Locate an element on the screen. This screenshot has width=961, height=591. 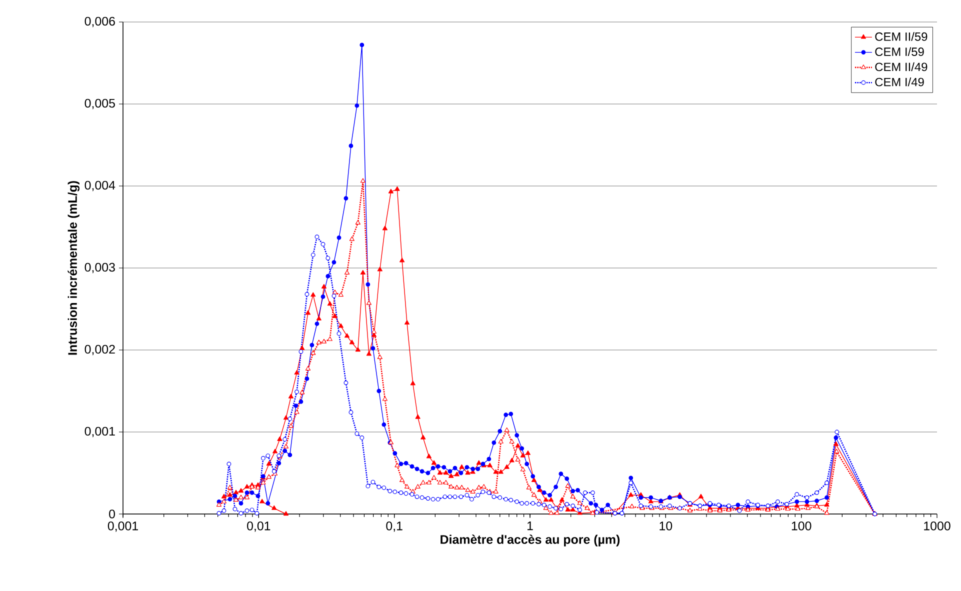
legend-label: CEM II/49 is located at coordinates (901, 67).